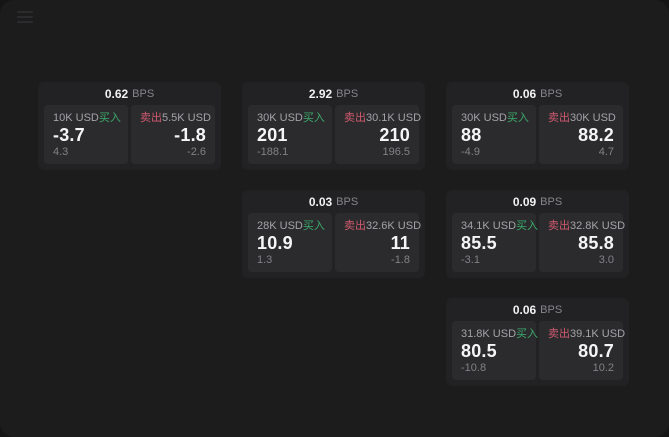 This screenshot has height=437, width=669. Describe the element at coordinates (537, 137) in the screenshot. I see `card-body: 30K USD 买入 88 -4.9 卖出 30K USD 88.2 4.7` at that location.